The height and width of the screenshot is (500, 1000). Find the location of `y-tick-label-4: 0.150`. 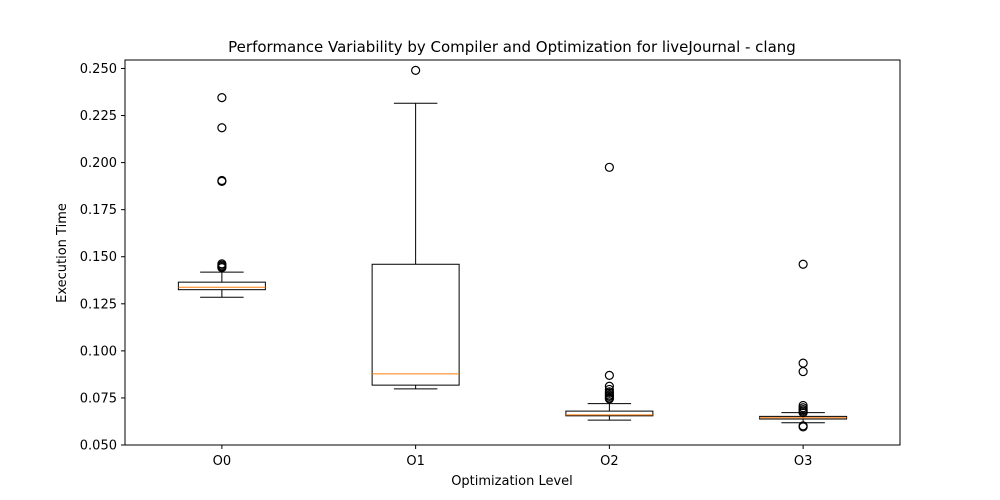

y-tick-label-4: 0.150 is located at coordinates (98, 257).